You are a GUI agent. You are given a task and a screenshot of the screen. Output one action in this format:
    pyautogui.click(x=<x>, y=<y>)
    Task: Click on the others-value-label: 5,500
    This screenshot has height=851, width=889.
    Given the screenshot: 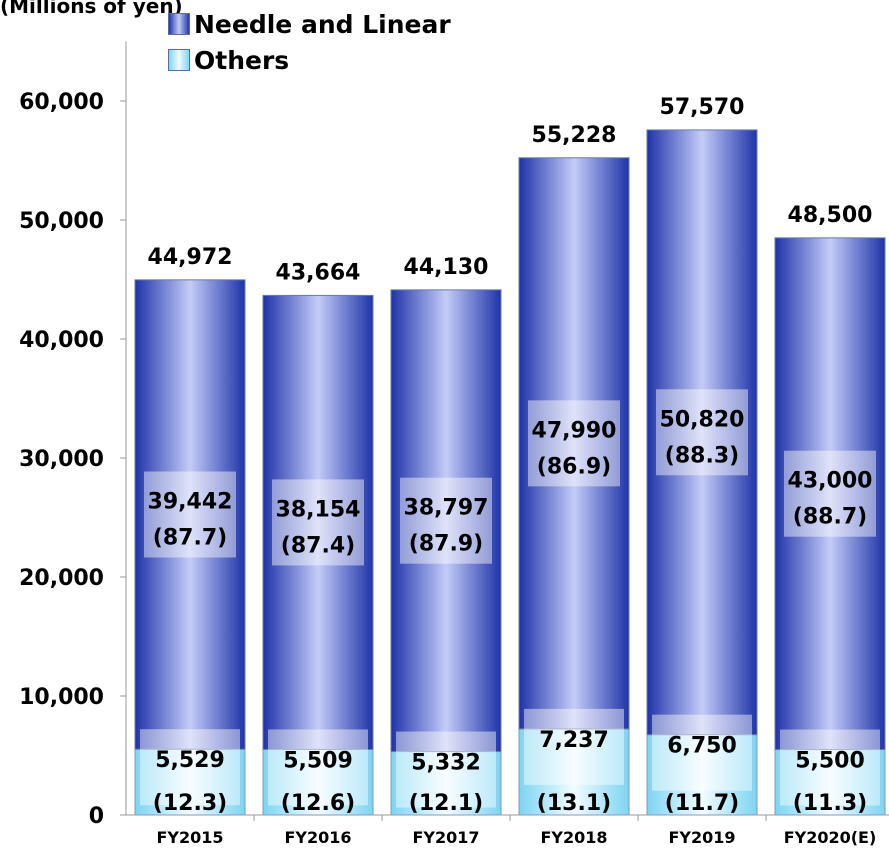 What is the action you would take?
    pyautogui.click(x=830, y=761)
    